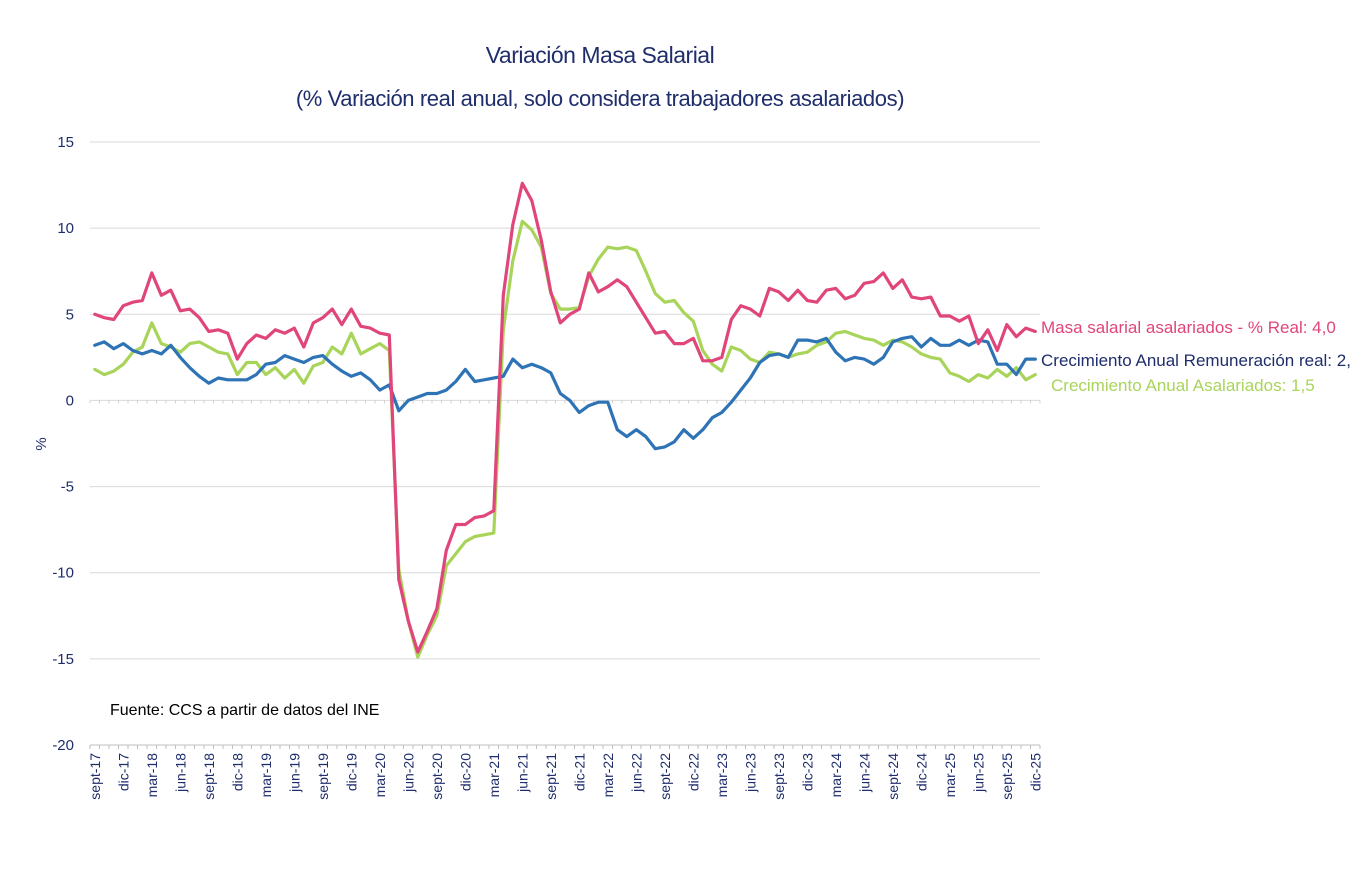  What do you see at coordinates (351, 772) in the screenshot?
I see `x-tick-label: dic-19` at bounding box center [351, 772].